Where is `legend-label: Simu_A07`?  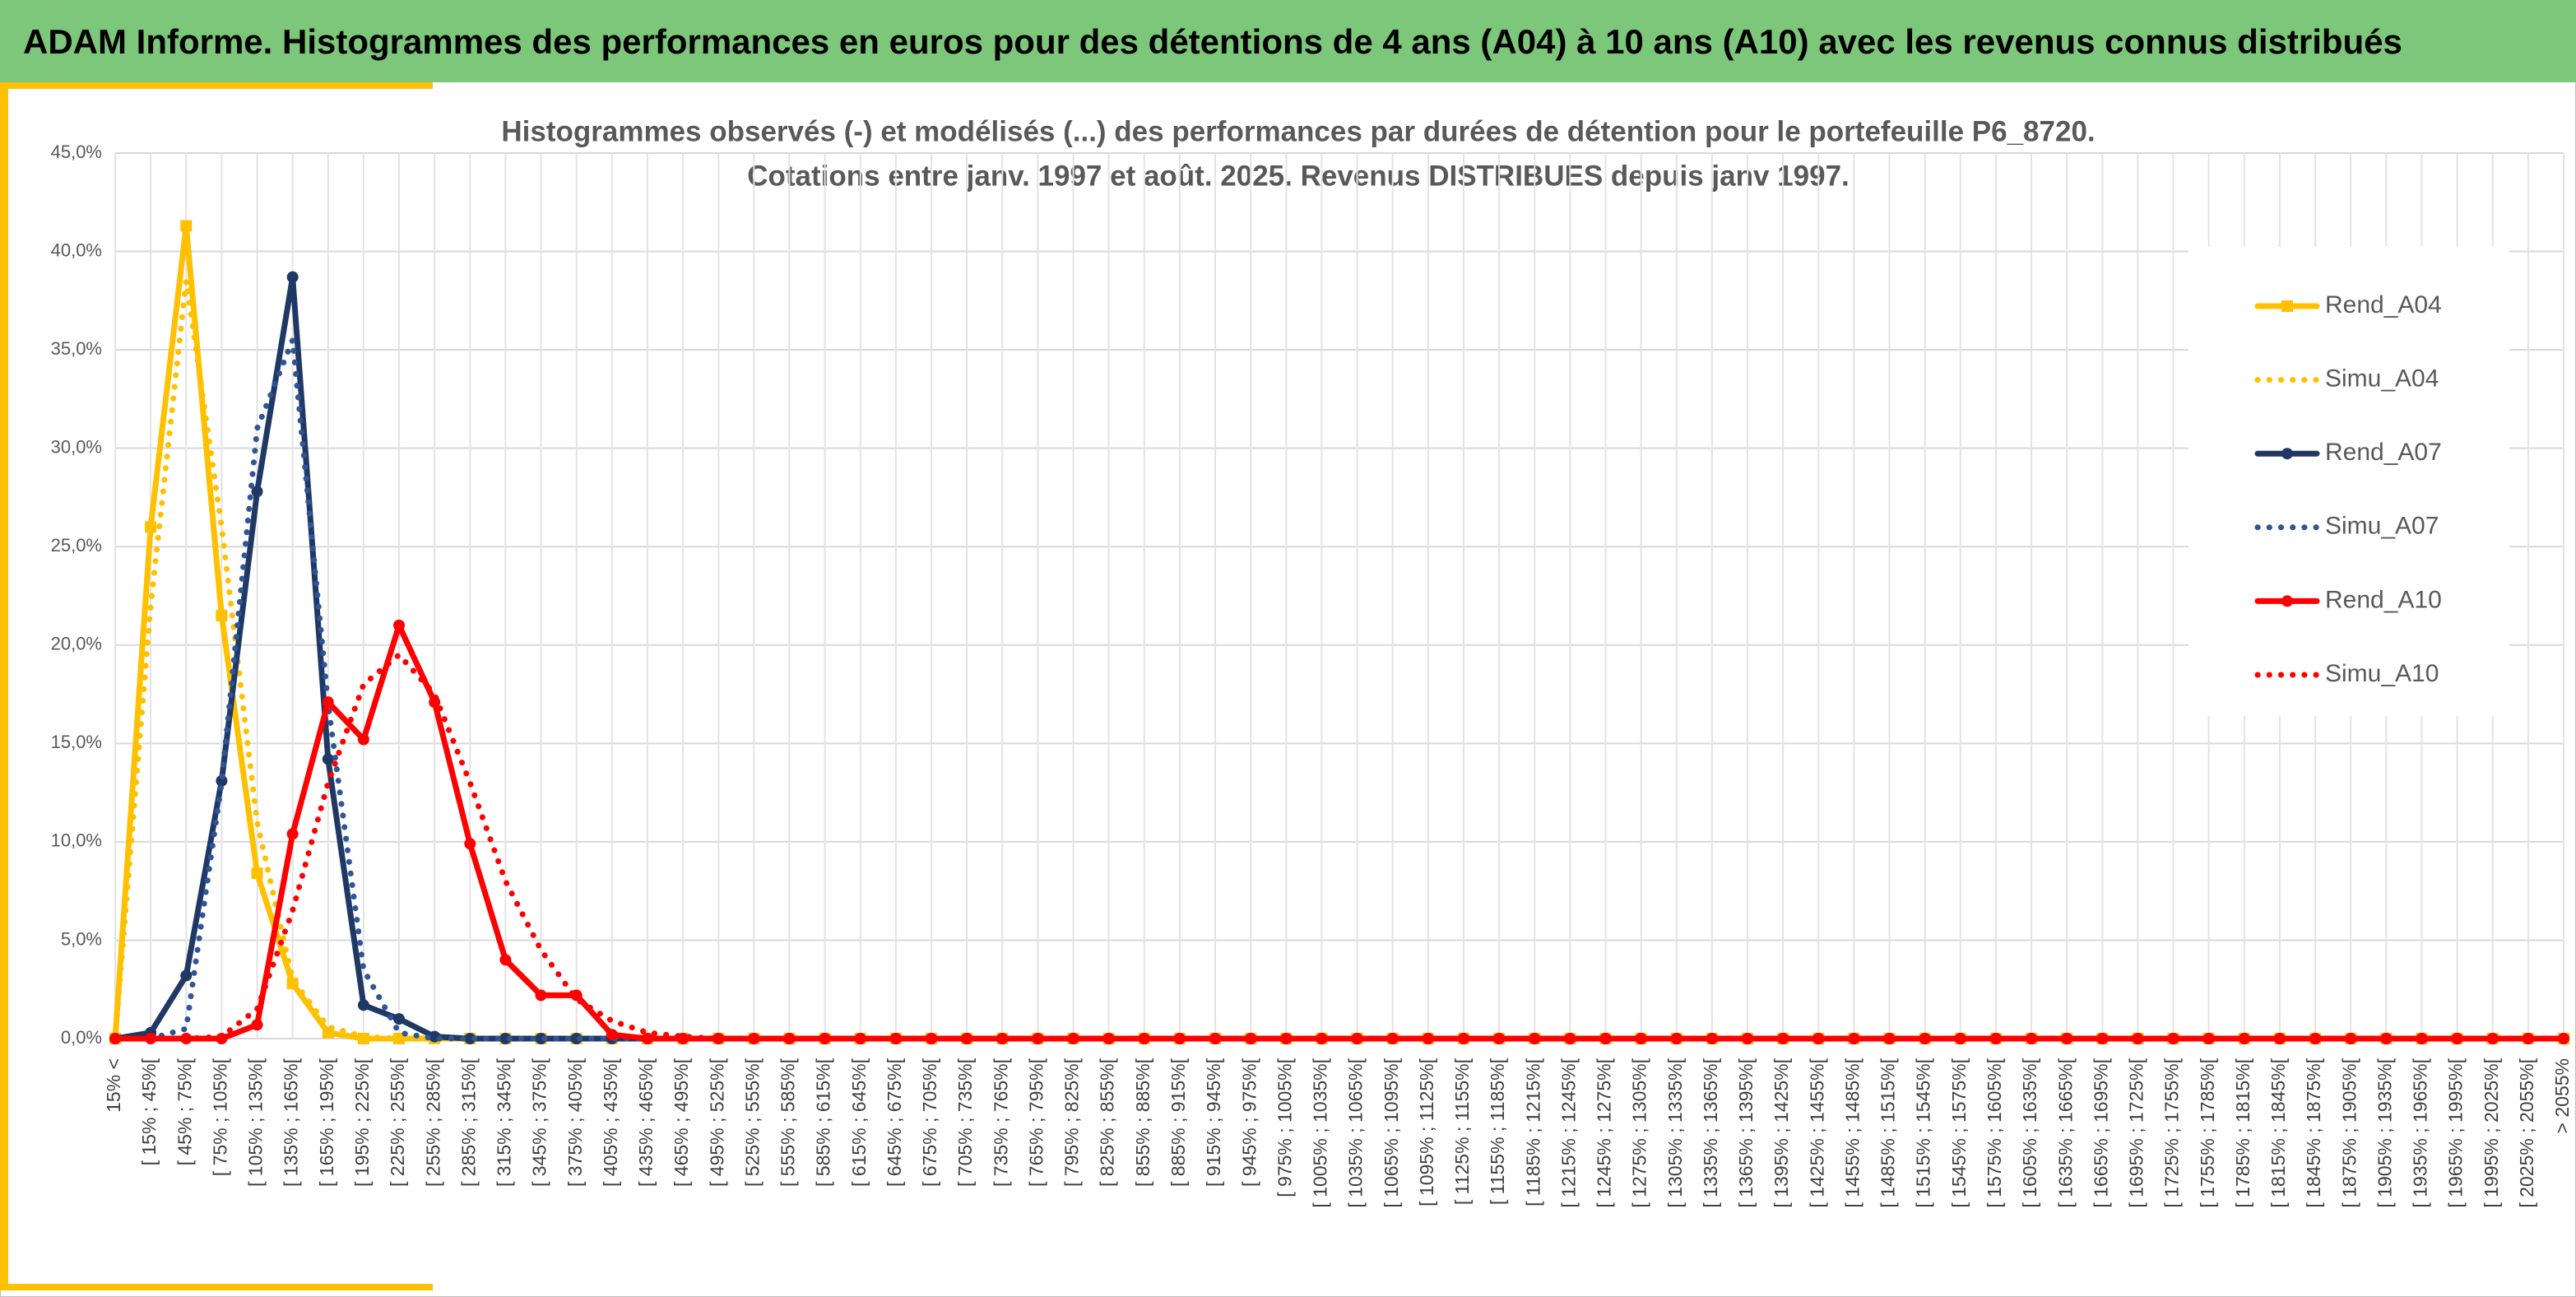 legend-label: Simu_A07 is located at coordinates (2382, 527).